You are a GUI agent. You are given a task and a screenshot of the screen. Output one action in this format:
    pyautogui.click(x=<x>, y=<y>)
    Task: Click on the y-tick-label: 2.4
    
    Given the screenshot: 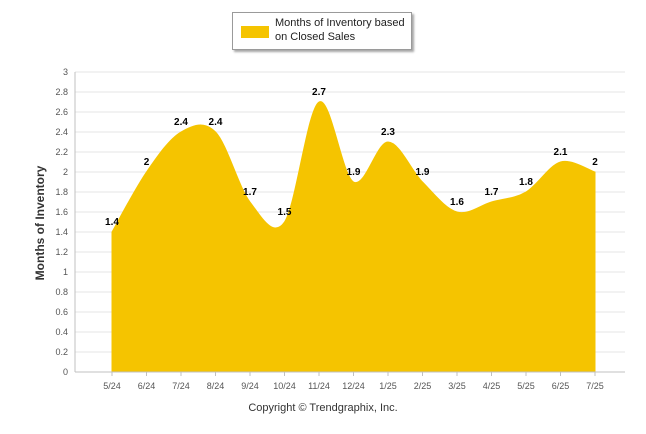 What is the action you would take?
    pyautogui.click(x=61, y=132)
    